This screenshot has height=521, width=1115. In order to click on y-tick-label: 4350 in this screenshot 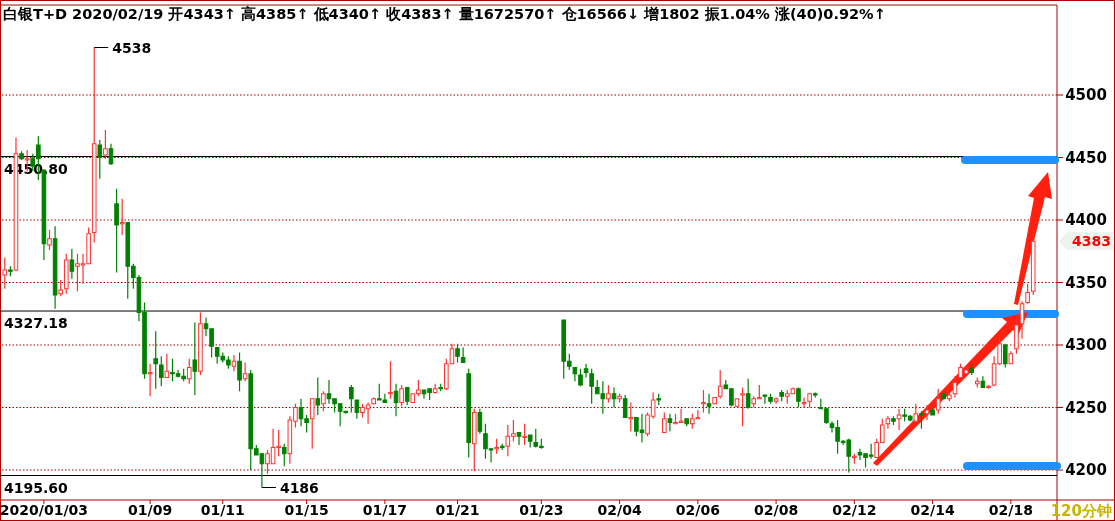, I will do `click(1086, 282)`.